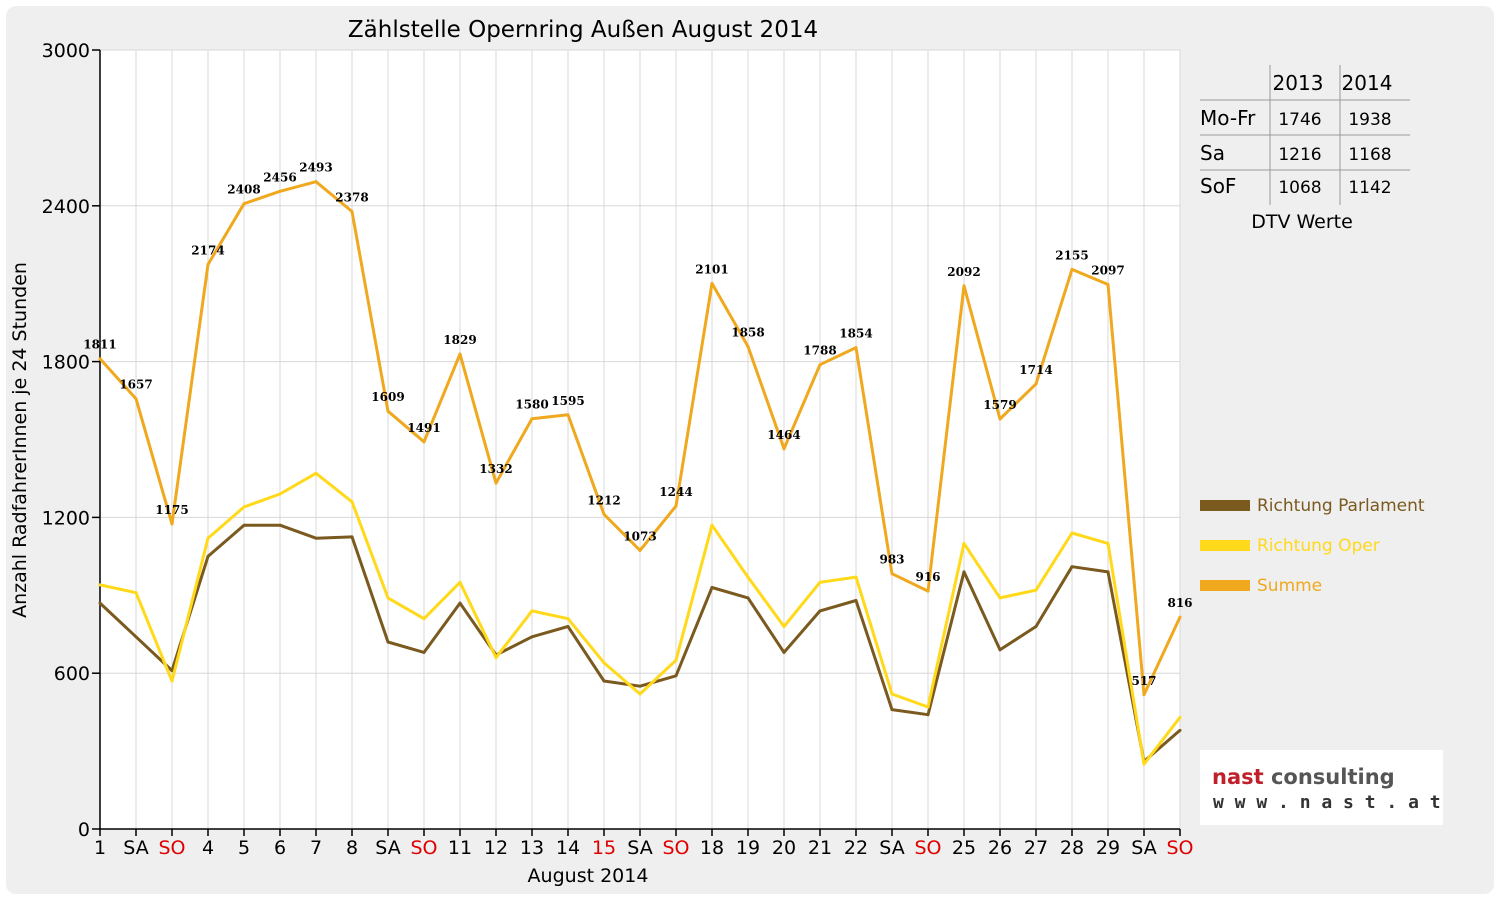  I want to click on x-tick-label: 14, so click(568, 848).